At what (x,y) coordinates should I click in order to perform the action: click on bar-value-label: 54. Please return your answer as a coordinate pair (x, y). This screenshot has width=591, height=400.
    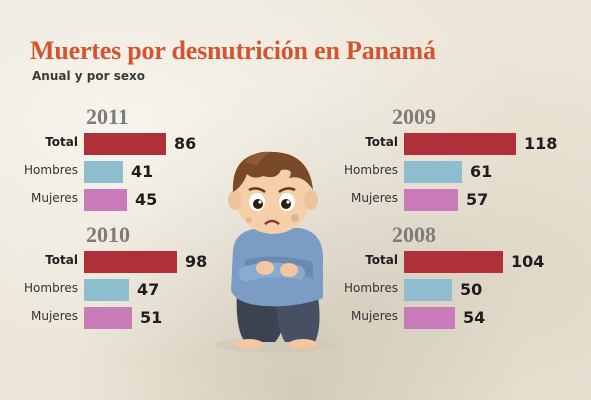
    Looking at the image, I should click on (474, 317).